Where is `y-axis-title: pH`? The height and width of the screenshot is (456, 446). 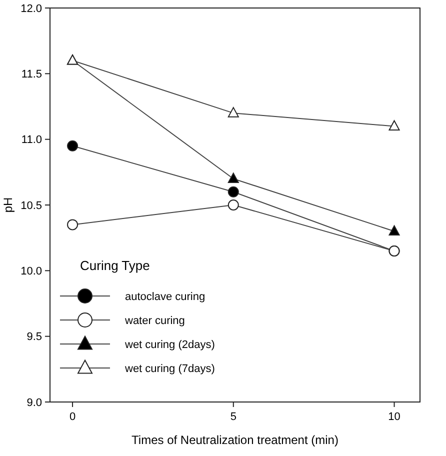 y-axis-title: pH is located at coordinates (8, 205).